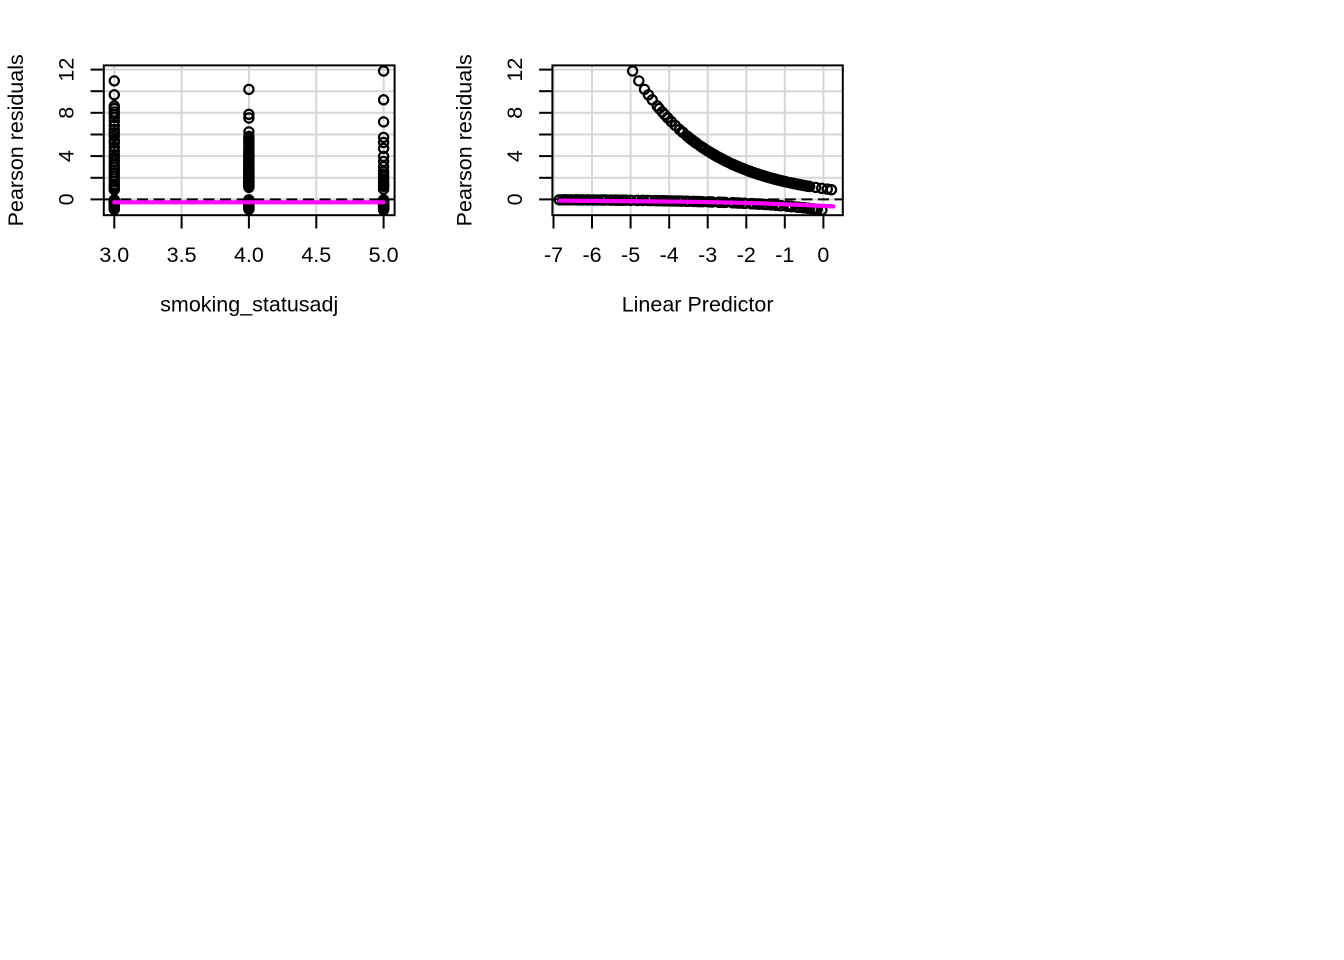 Image resolution: width=1344 pixels, height=960 pixels. Describe the element at coordinates (182, 255) in the screenshot. I see `svg-text: 3.5` at that location.